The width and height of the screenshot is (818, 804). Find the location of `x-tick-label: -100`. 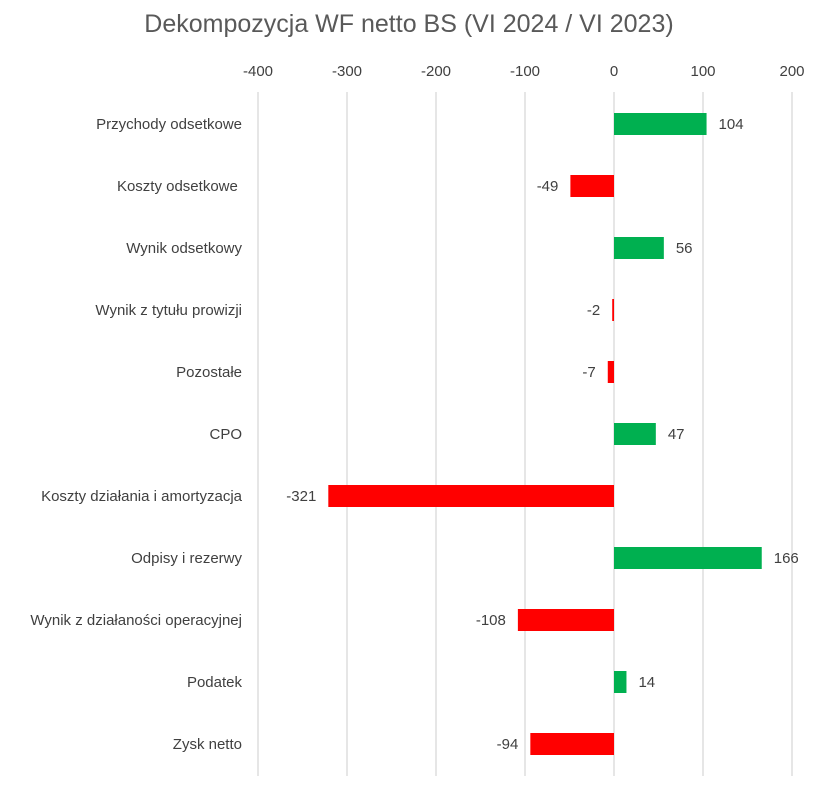

x-tick-label: -100 is located at coordinates (525, 71).